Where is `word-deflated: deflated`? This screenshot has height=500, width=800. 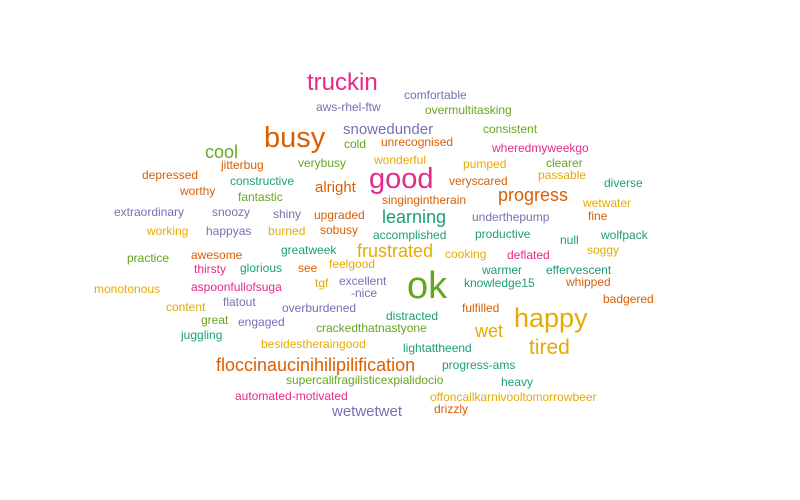 word-deflated: deflated is located at coordinates (528, 255).